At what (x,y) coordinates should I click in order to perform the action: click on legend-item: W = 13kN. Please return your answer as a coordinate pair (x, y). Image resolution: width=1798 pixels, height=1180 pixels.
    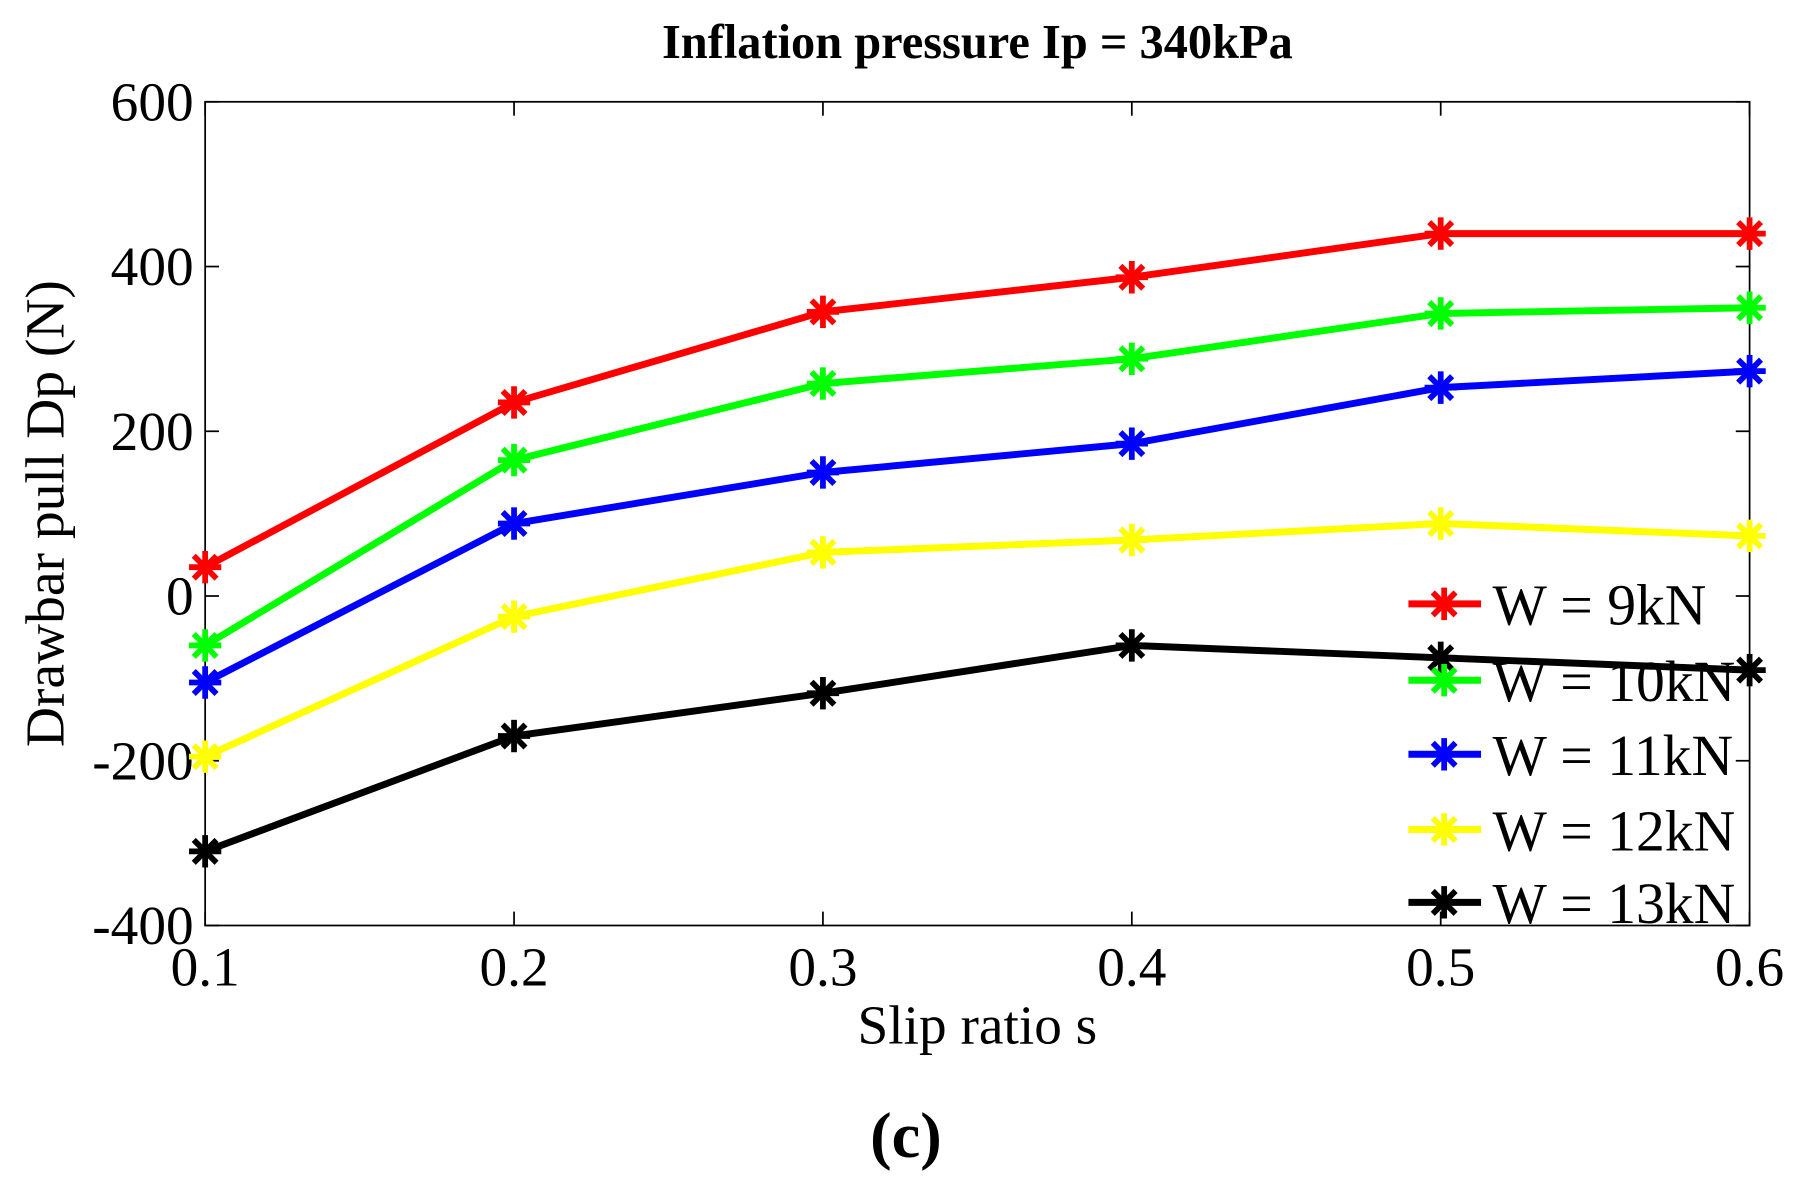
    Looking at the image, I should click on (1571, 904).